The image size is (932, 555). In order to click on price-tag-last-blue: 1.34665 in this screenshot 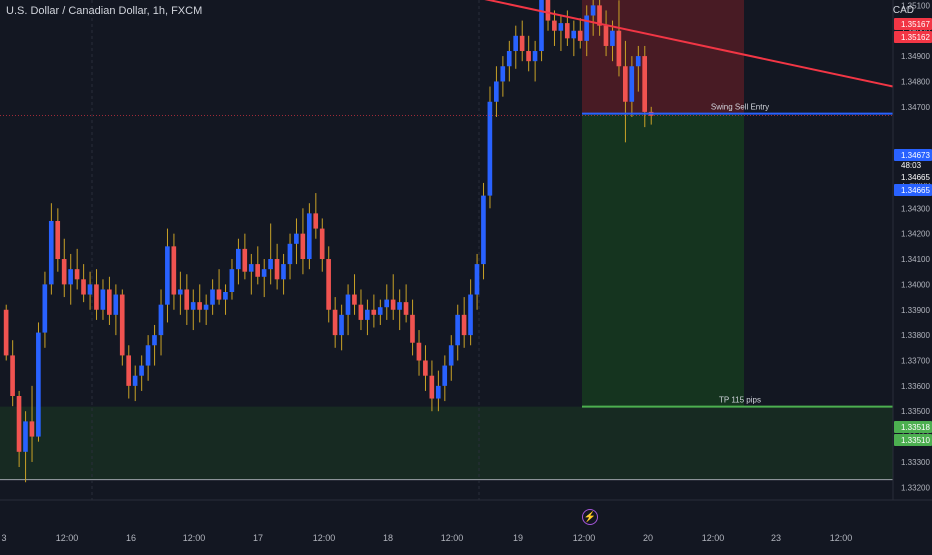, I will do `click(913, 190)`.